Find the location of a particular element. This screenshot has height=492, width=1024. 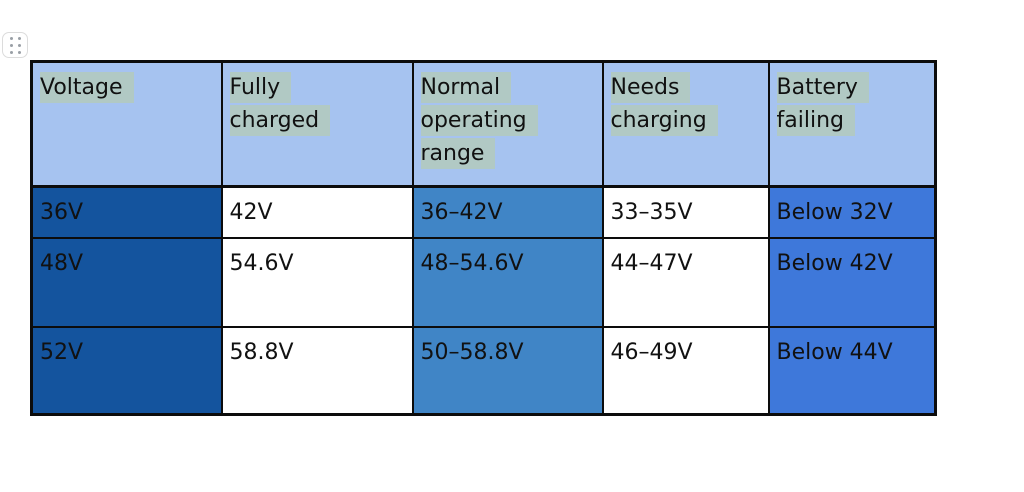

table-cell: 48–54.6V is located at coordinates (507, 282).